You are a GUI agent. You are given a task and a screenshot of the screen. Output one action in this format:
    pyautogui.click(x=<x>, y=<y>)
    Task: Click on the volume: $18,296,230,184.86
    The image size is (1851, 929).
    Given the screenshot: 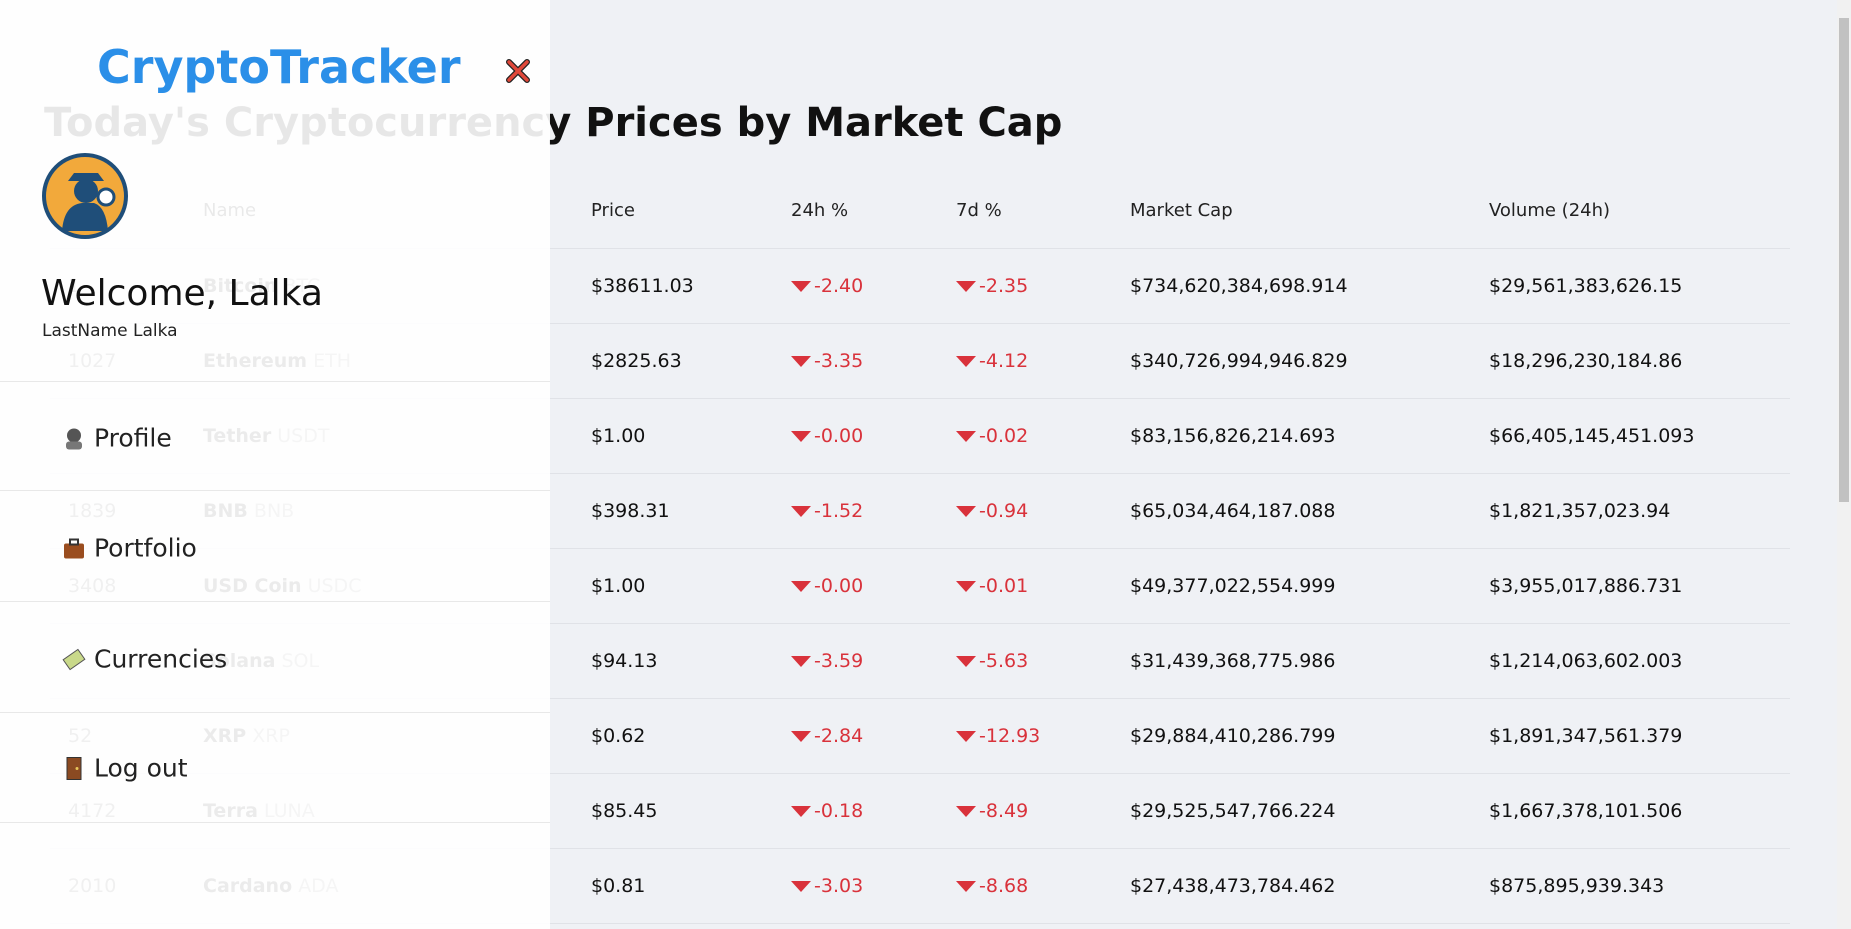 What is the action you would take?
    pyautogui.click(x=1586, y=361)
    